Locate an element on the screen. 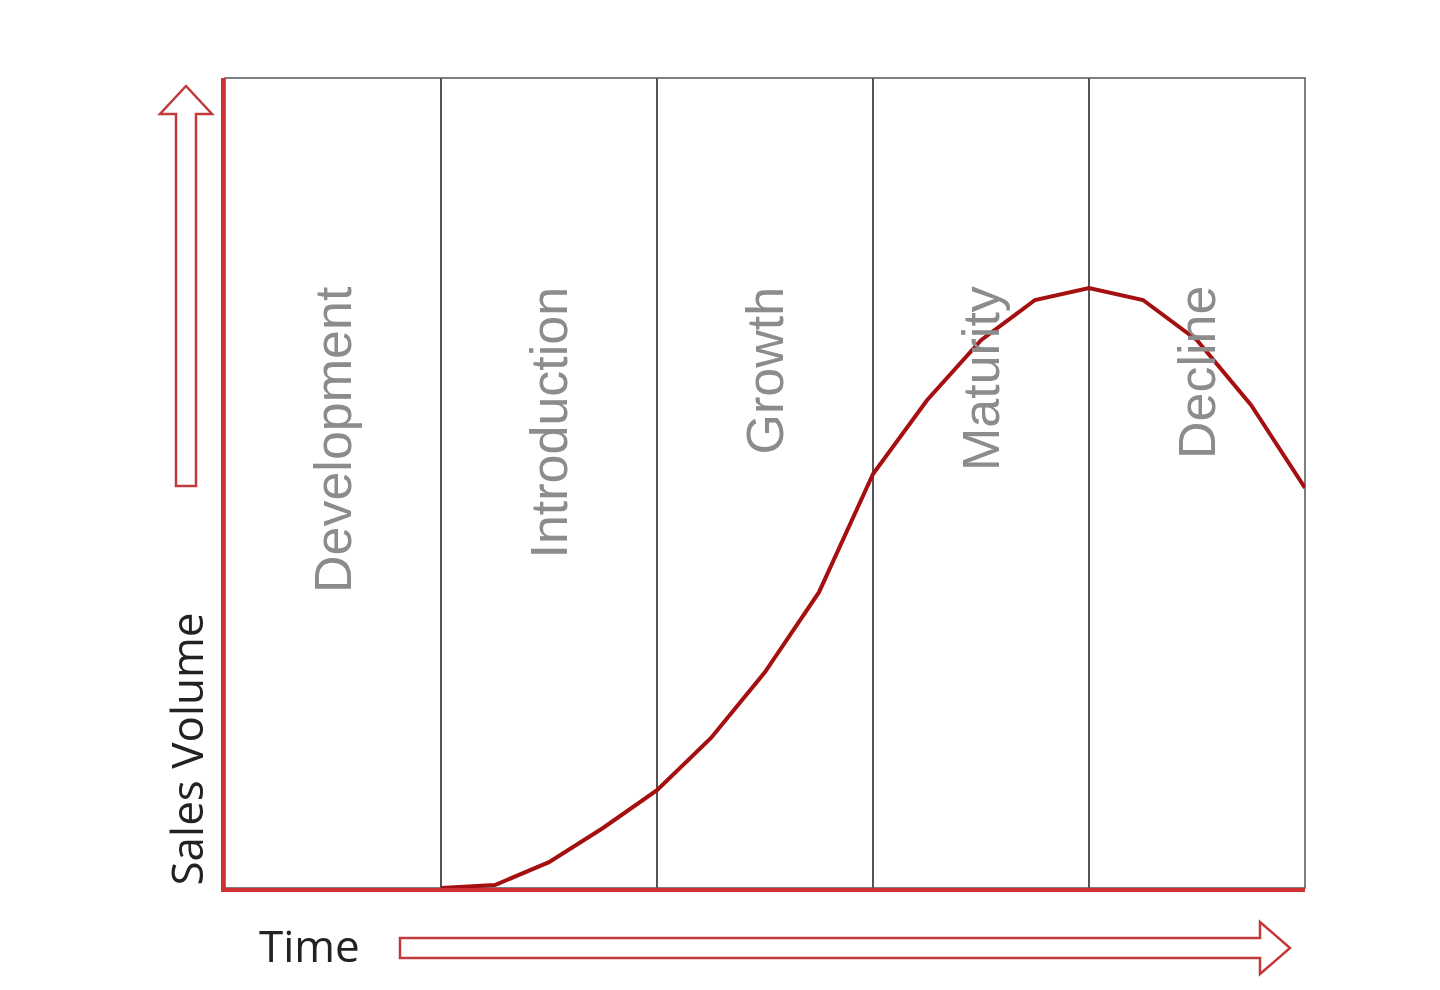 This screenshot has width=1440, height=990. annotation: Growth is located at coordinates (765, 370).